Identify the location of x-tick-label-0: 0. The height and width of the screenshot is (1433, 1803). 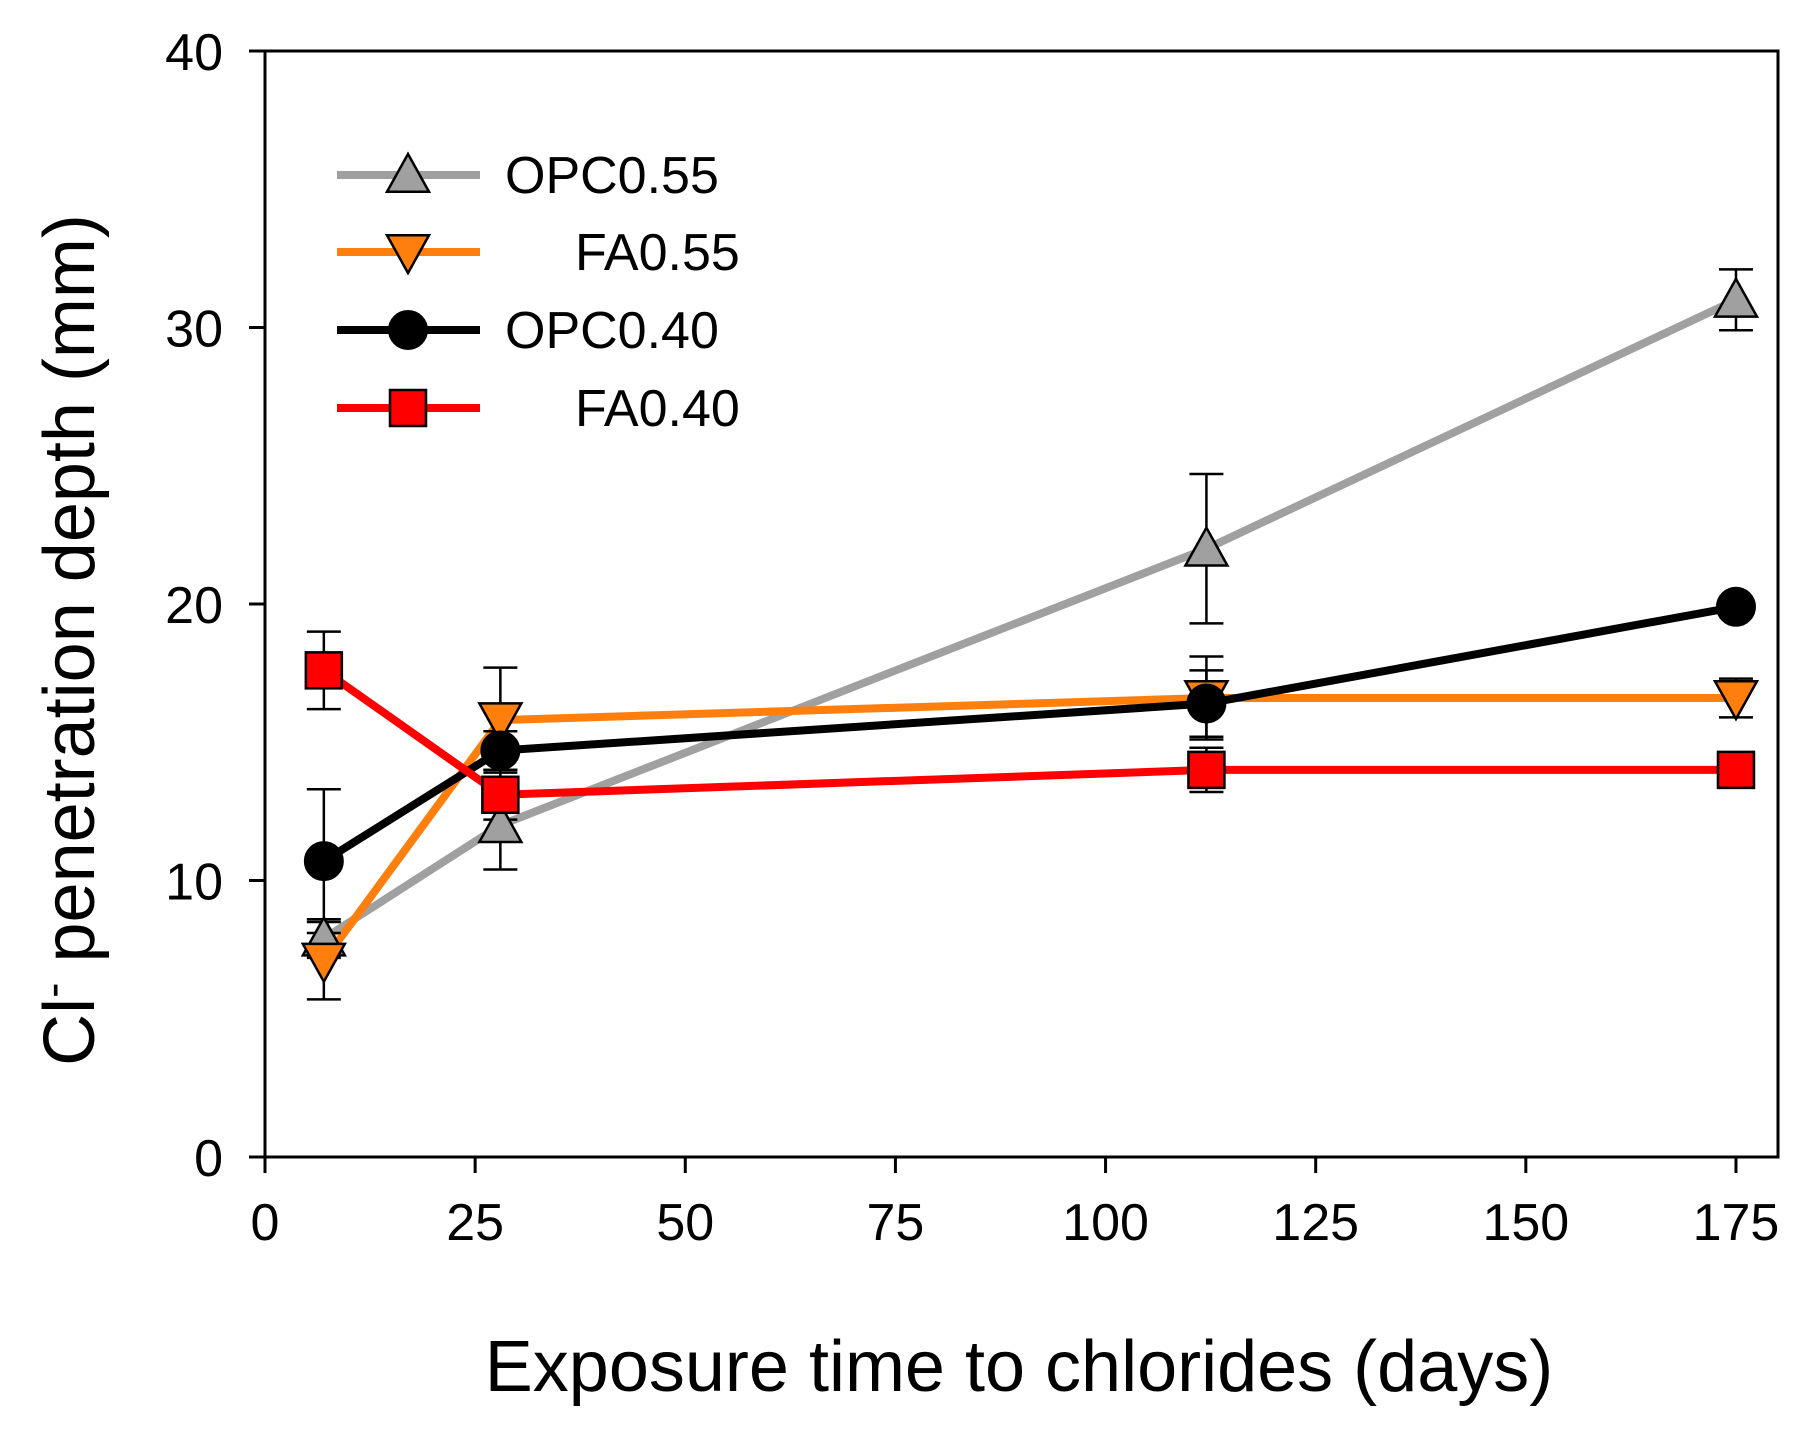
(265, 1223).